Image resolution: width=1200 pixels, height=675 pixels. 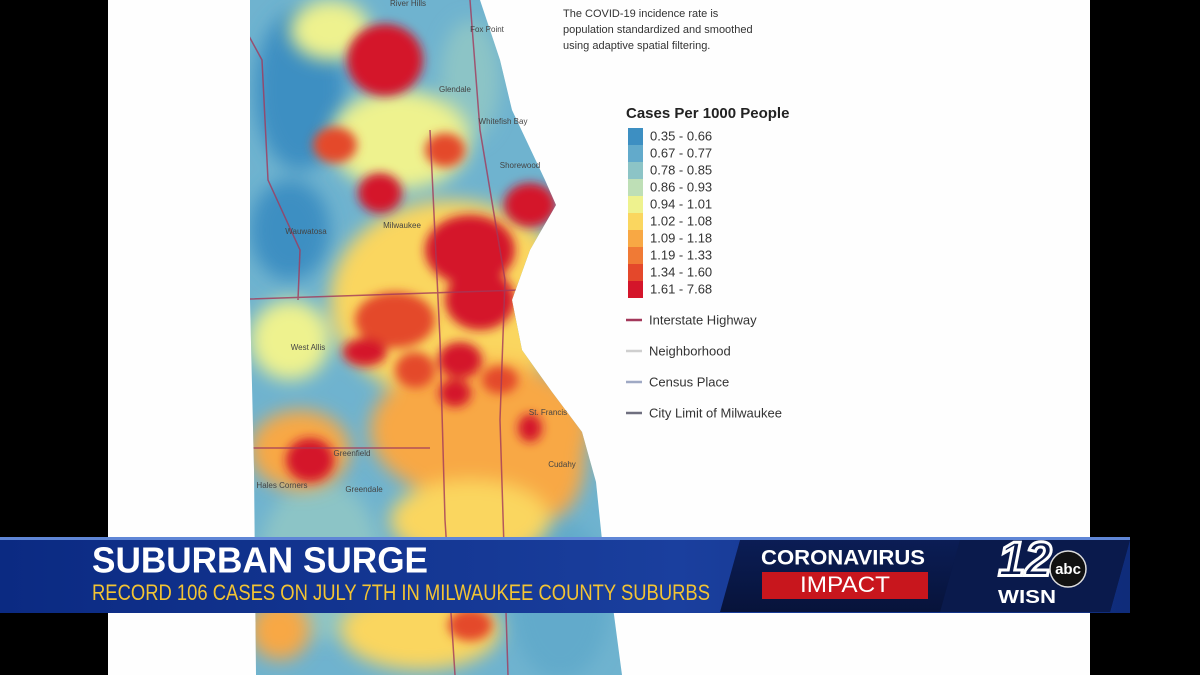 I want to click on legend-label: 0.78 - 0.85, so click(x=681, y=169).